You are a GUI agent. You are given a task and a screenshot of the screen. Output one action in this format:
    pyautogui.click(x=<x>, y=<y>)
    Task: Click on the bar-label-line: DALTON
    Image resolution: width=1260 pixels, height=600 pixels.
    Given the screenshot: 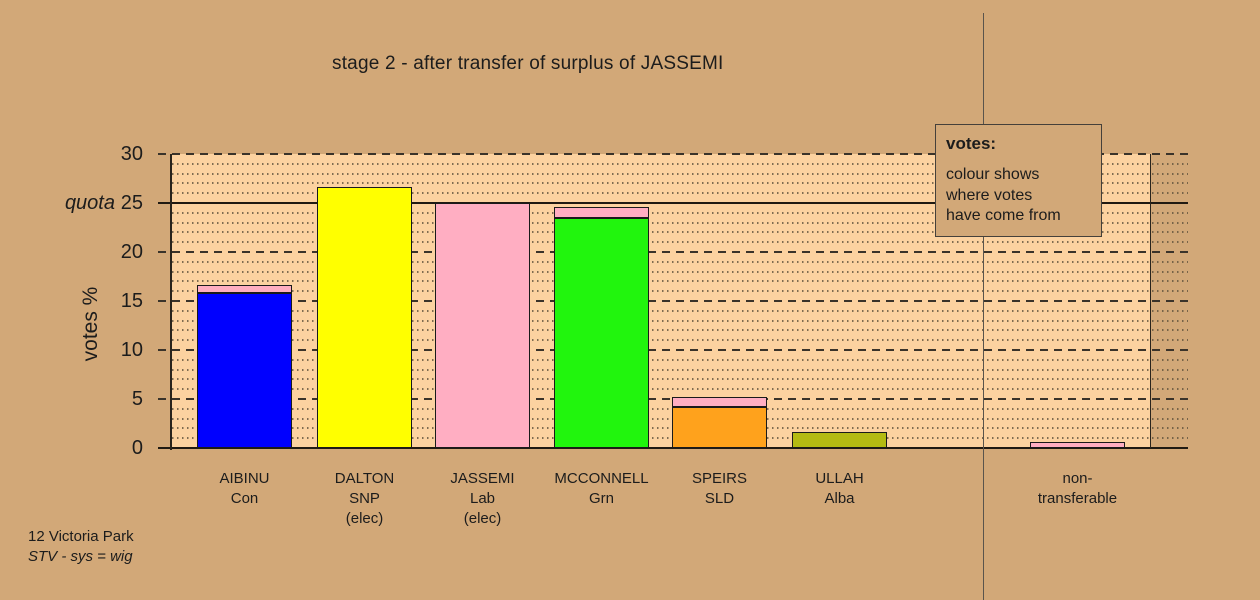 What is the action you would take?
    pyautogui.click(x=364, y=478)
    